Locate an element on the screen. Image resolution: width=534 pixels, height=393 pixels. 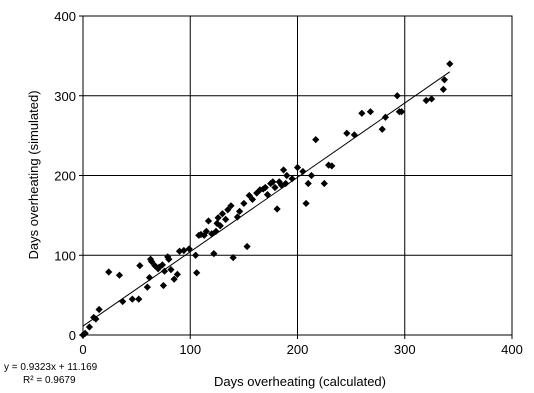
x-axis-label: Days overheating (calculated) is located at coordinates (300, 381).